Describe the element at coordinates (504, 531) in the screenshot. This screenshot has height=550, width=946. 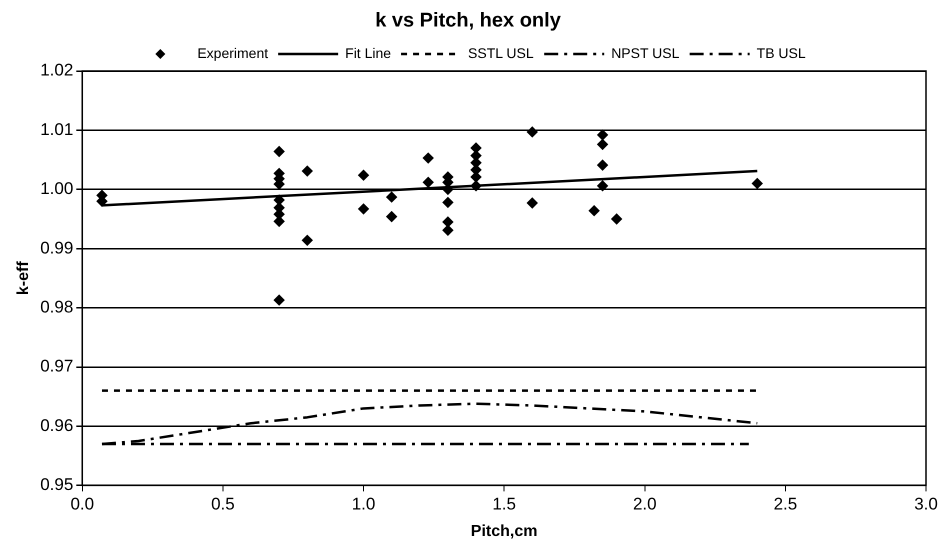
I see `x-axis-title: Pitch,cm` at that location.